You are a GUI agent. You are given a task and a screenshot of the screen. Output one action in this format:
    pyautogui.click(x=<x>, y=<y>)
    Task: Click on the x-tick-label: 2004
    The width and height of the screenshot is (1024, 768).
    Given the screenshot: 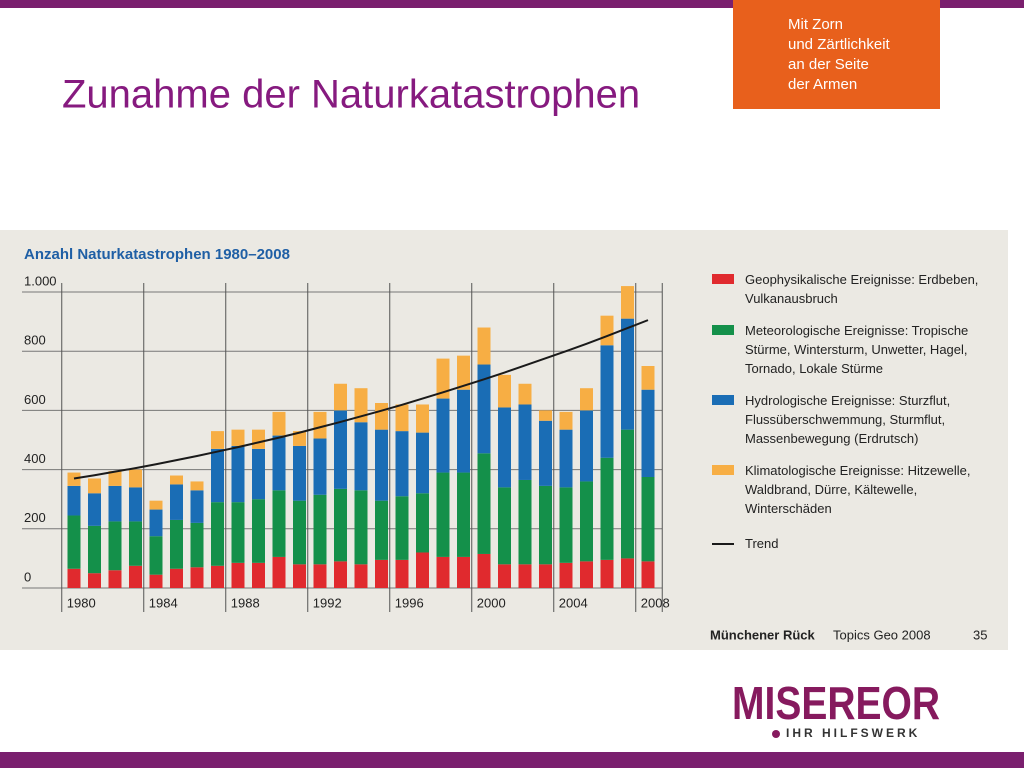 What is the action you would take?
    pyautogui.click(x=573, y=602)
    